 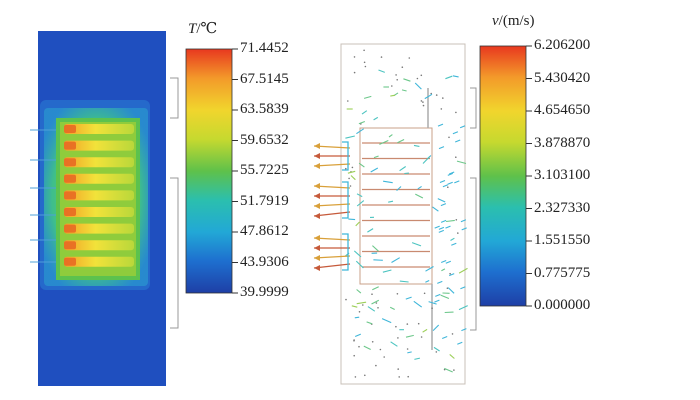 I want to click on outlet-bracket, so click(x=345, y=252).